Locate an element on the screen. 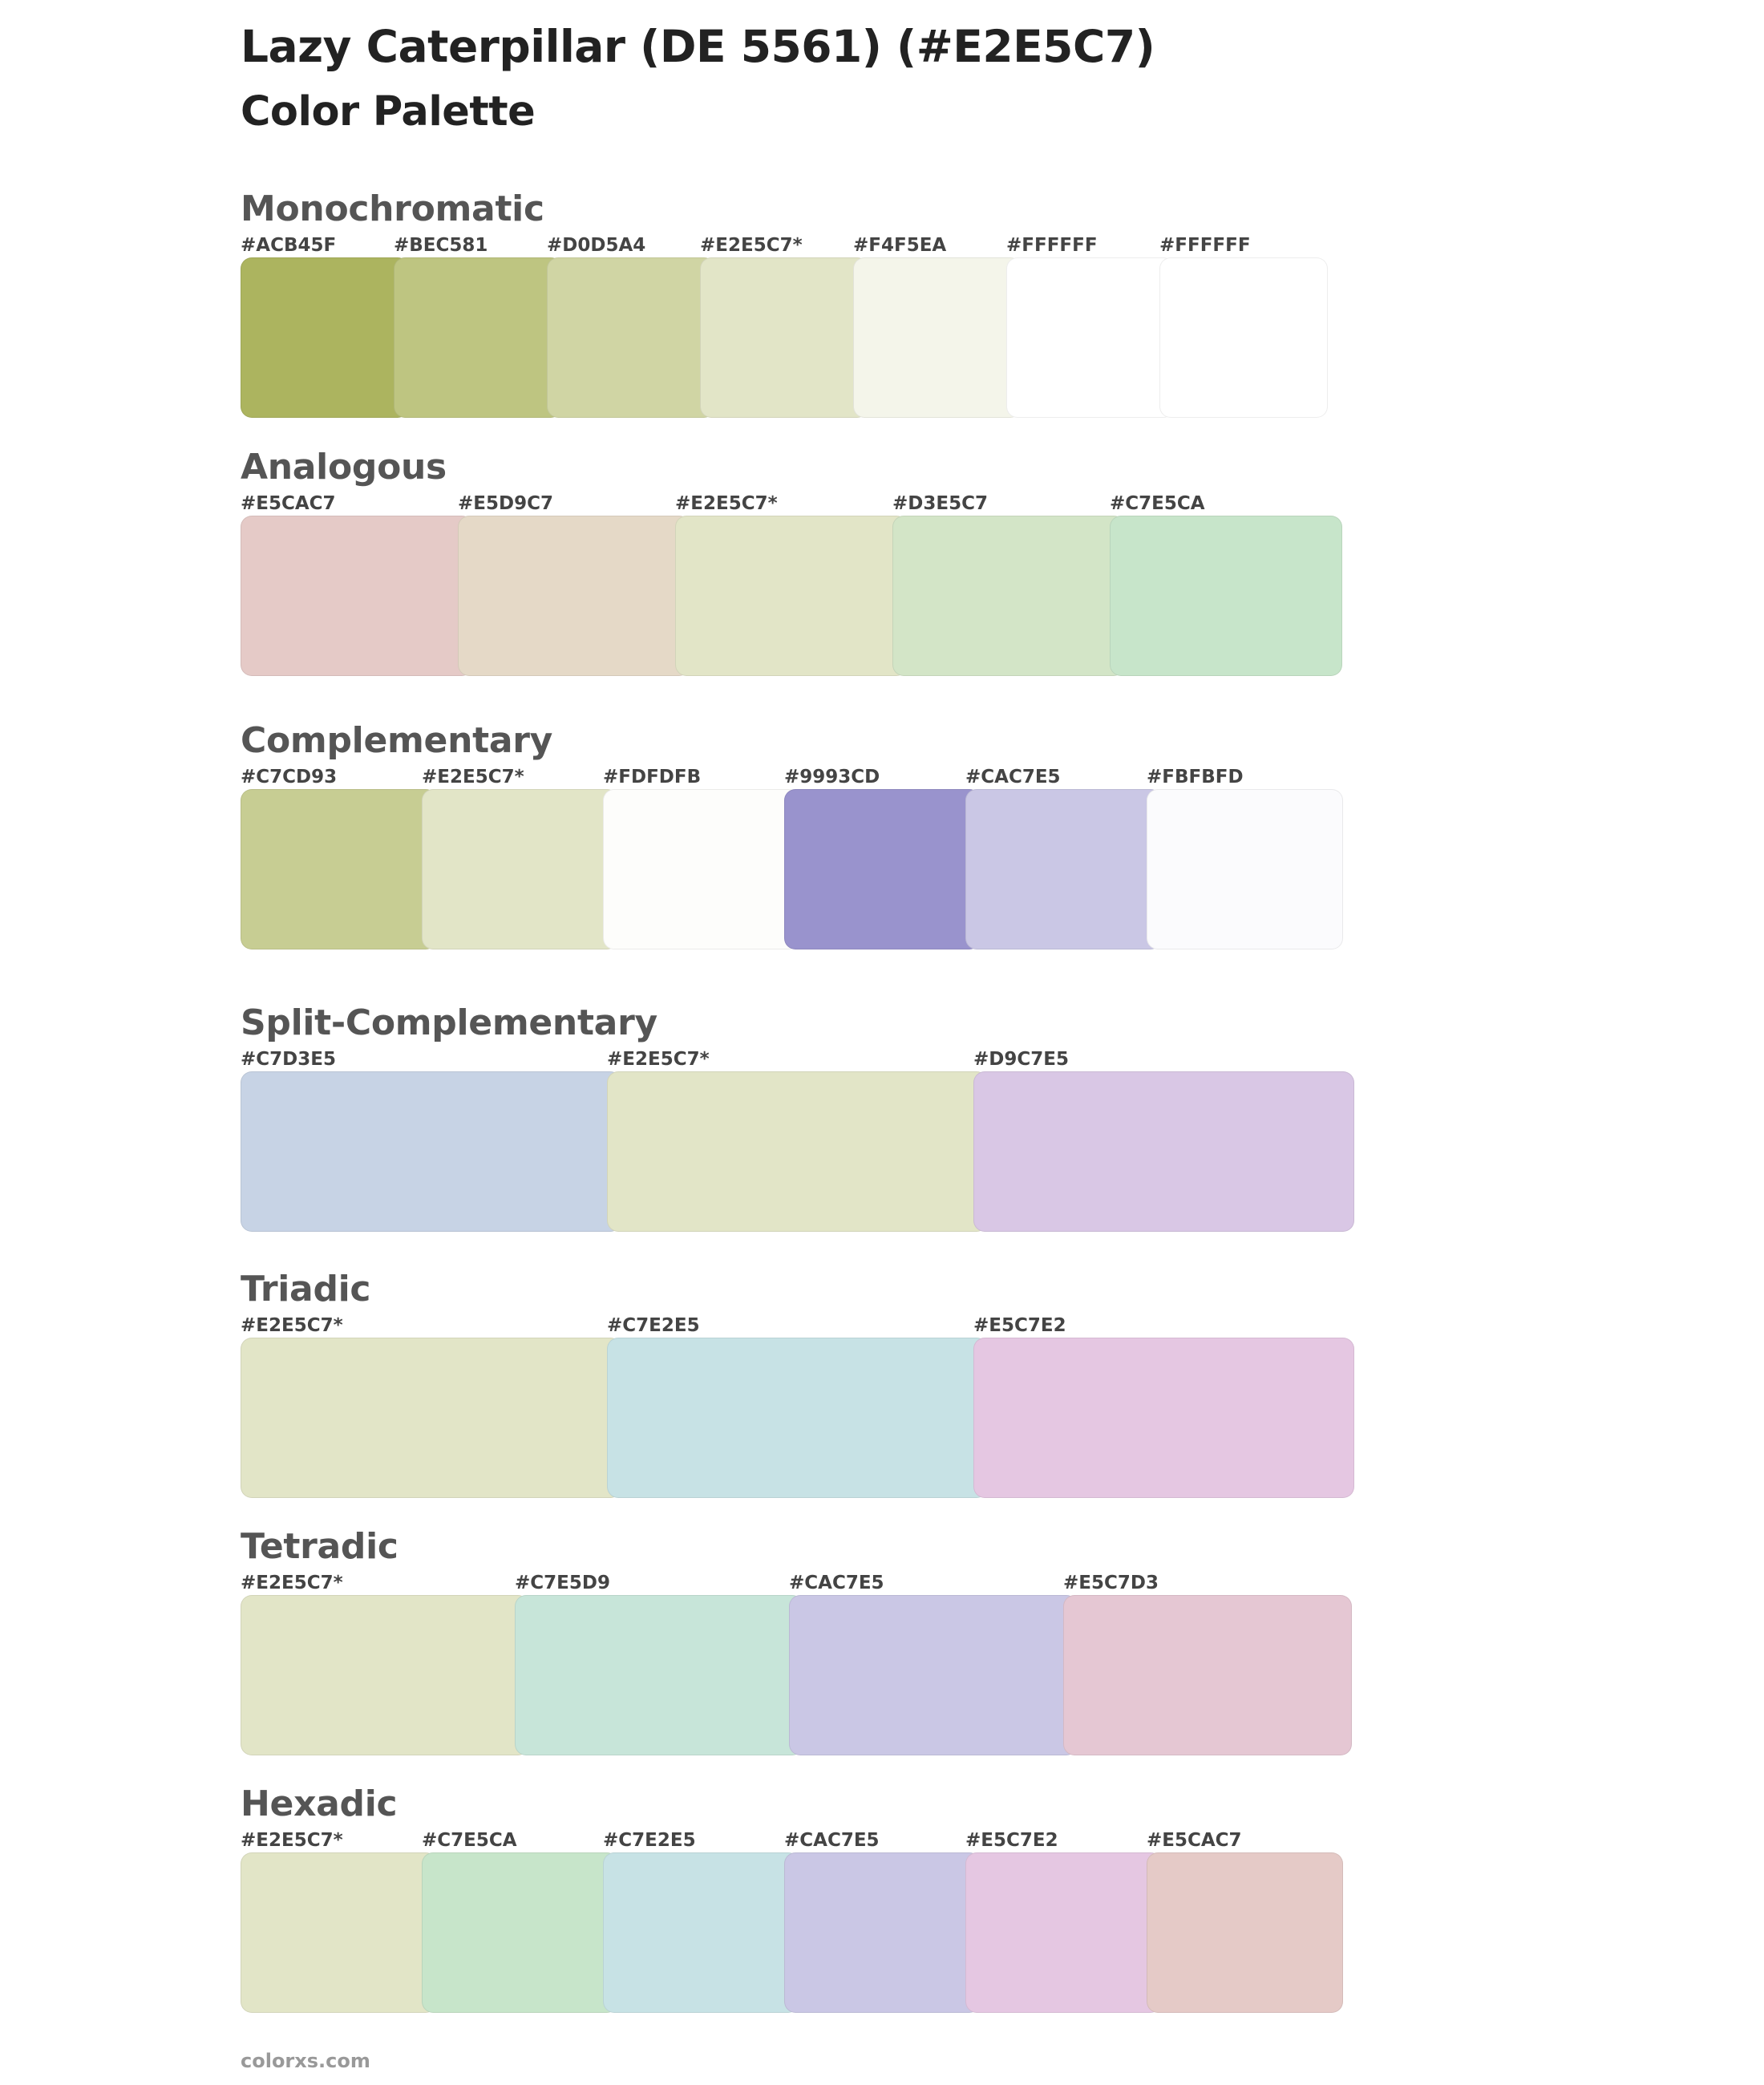 This screenshot has width=1764, height=2085. hex-label: #FDFDFB is located at coordinates (652, 777).